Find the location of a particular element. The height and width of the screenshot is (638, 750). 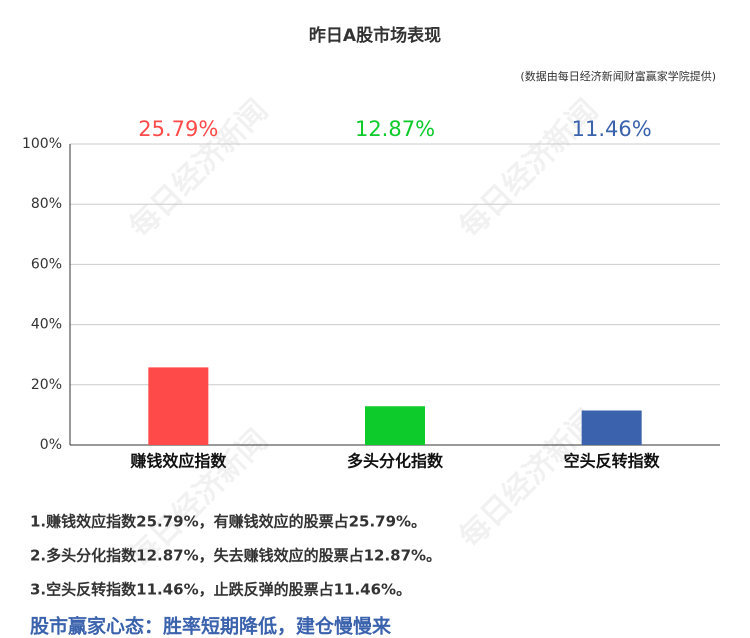

y-tick-label: 0% is located at coordinates (51, 445).